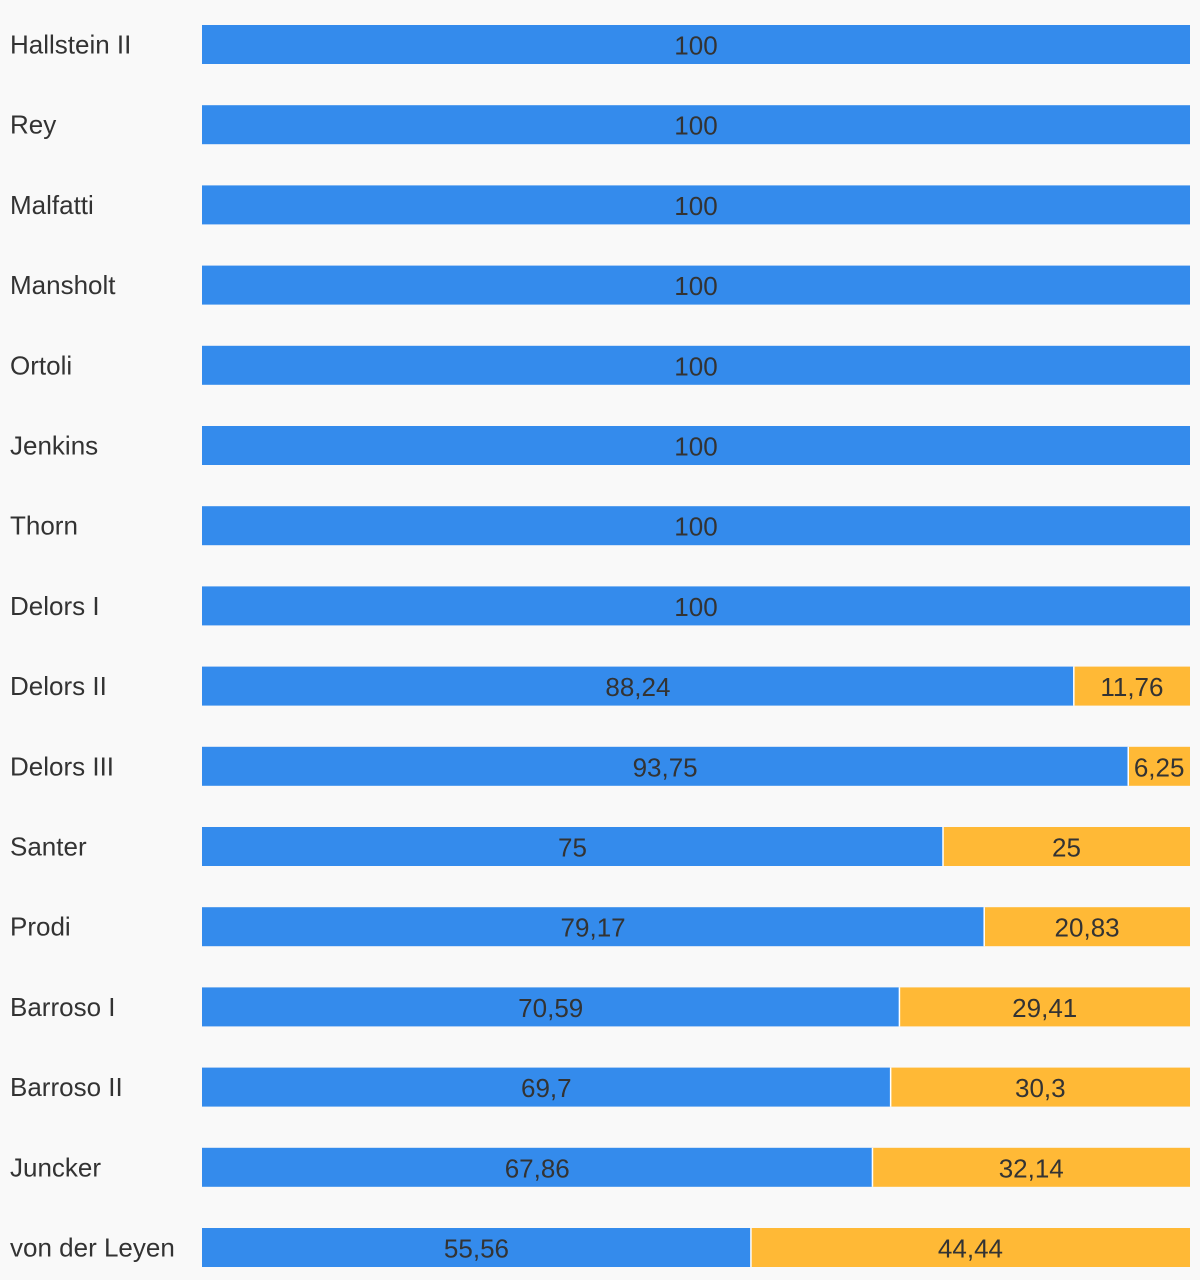  What do you see at coordinates (66, 1087) in the screenshot?
I see `category-label: Barroso II` at bounding box center [66, 1087].